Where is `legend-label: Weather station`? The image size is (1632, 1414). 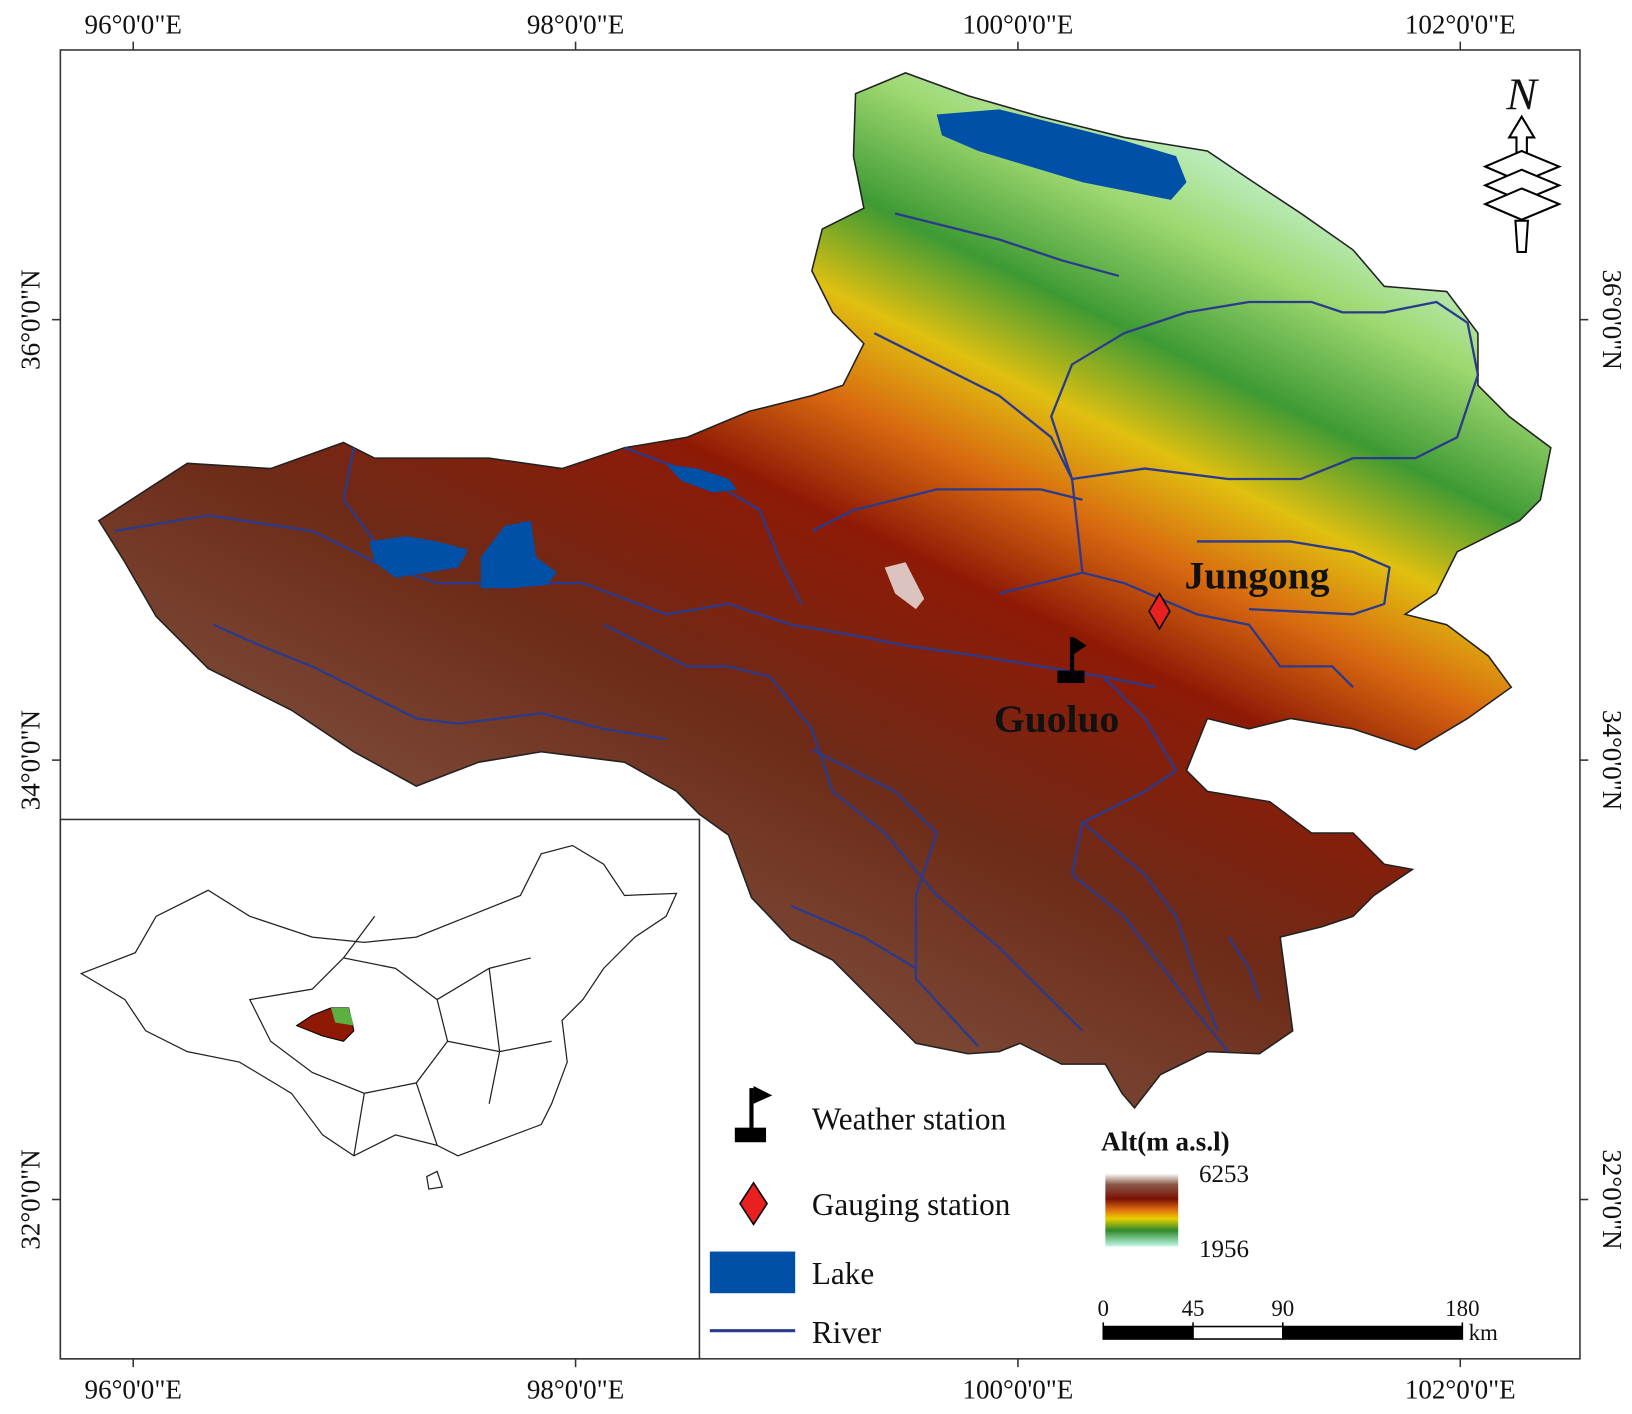
legend-label: Weather station is located at coordinates (909, 1119).